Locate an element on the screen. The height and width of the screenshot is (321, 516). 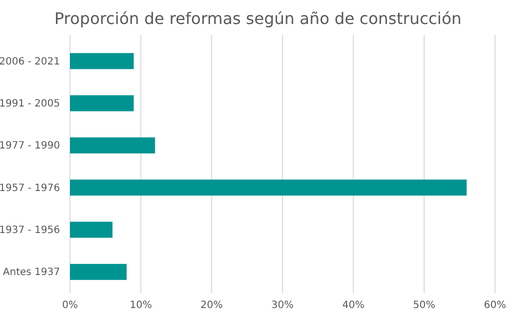
y-tick-label: 2006 - 2021 is located at coordinates (30, 62).